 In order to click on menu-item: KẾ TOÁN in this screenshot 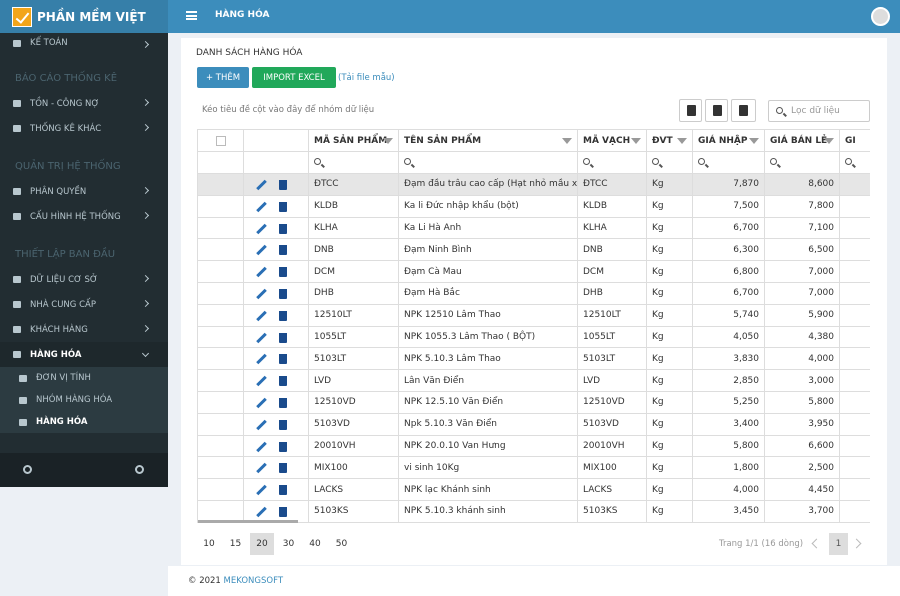, I will do `click(84, 43)`.